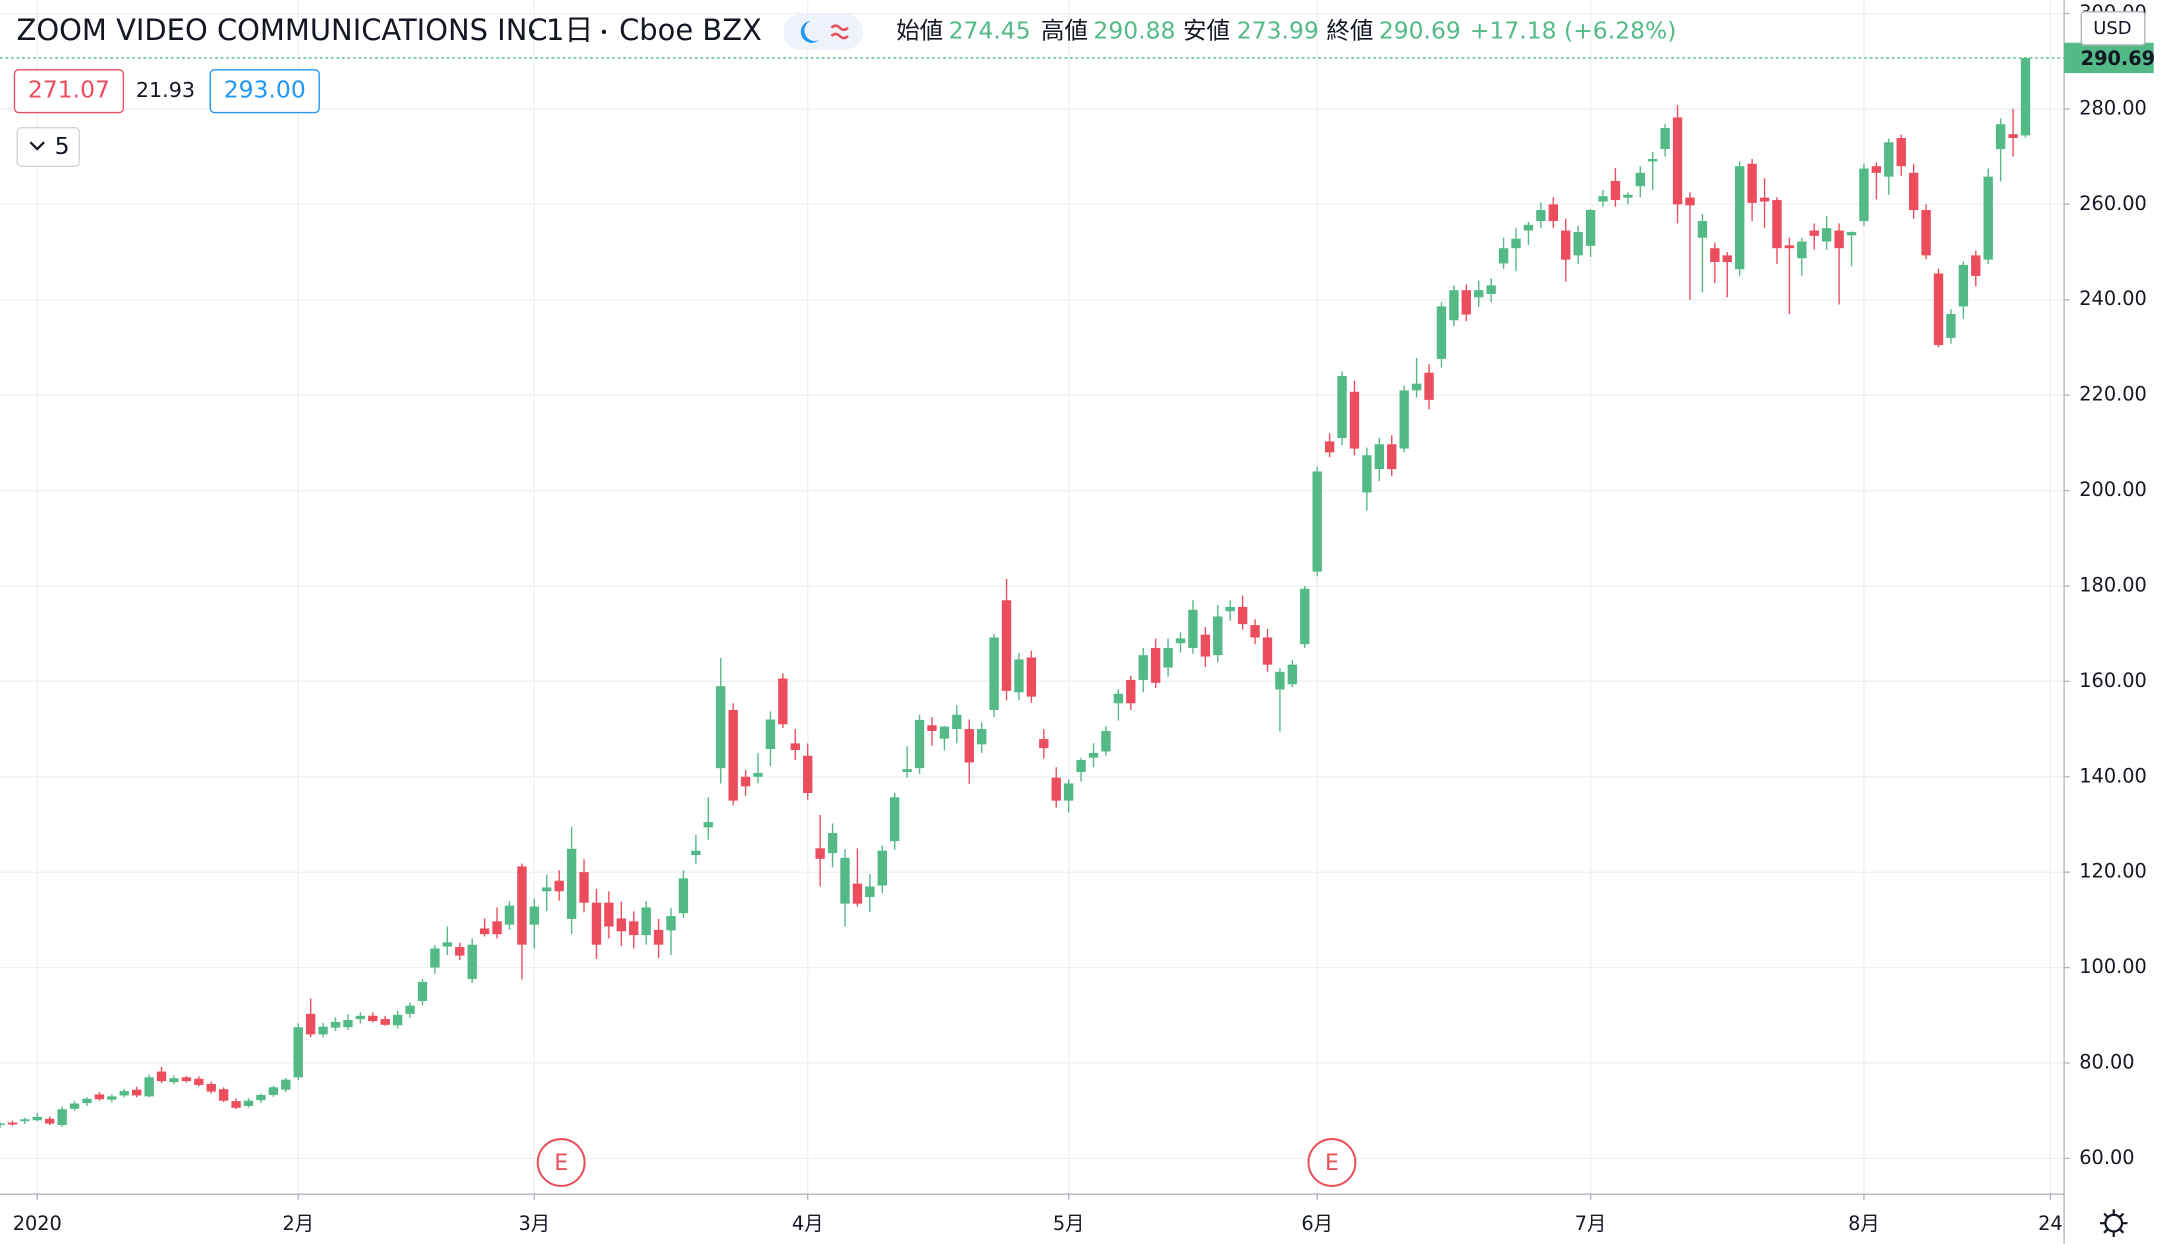 The width and height of the screenshot is (2162, 1244). Describe the element at coordinates (1278, 30) in the screenshot. I see `ohlc-value: 273.99` at that location.